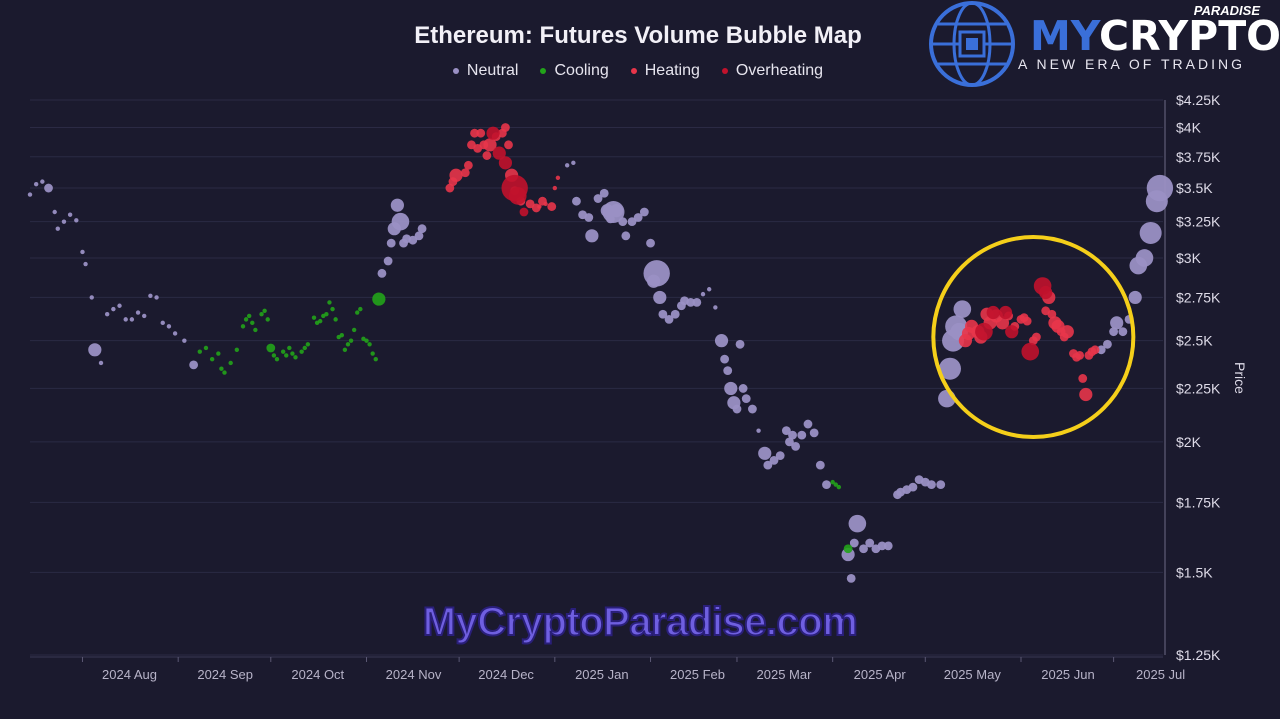 Image resolution: width=1280 pixels, height=719 pixels. I want to click on y-tick-label: $1.75K, so click(1198, 502).